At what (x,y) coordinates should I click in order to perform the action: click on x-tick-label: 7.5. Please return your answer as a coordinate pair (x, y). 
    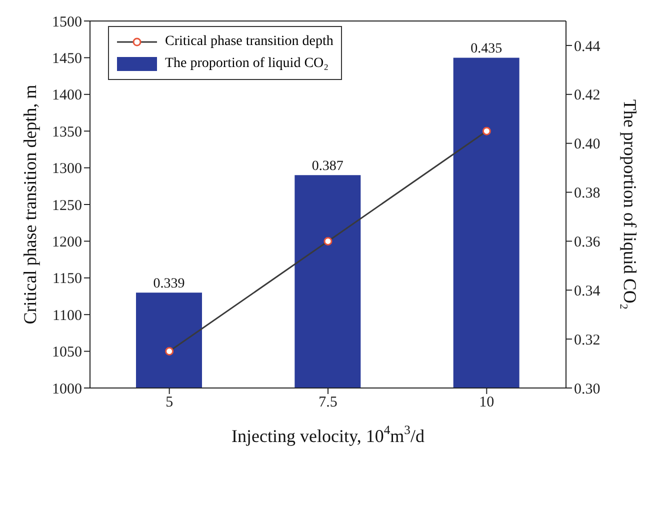
    Looking at the image, I should click on (328, 402).